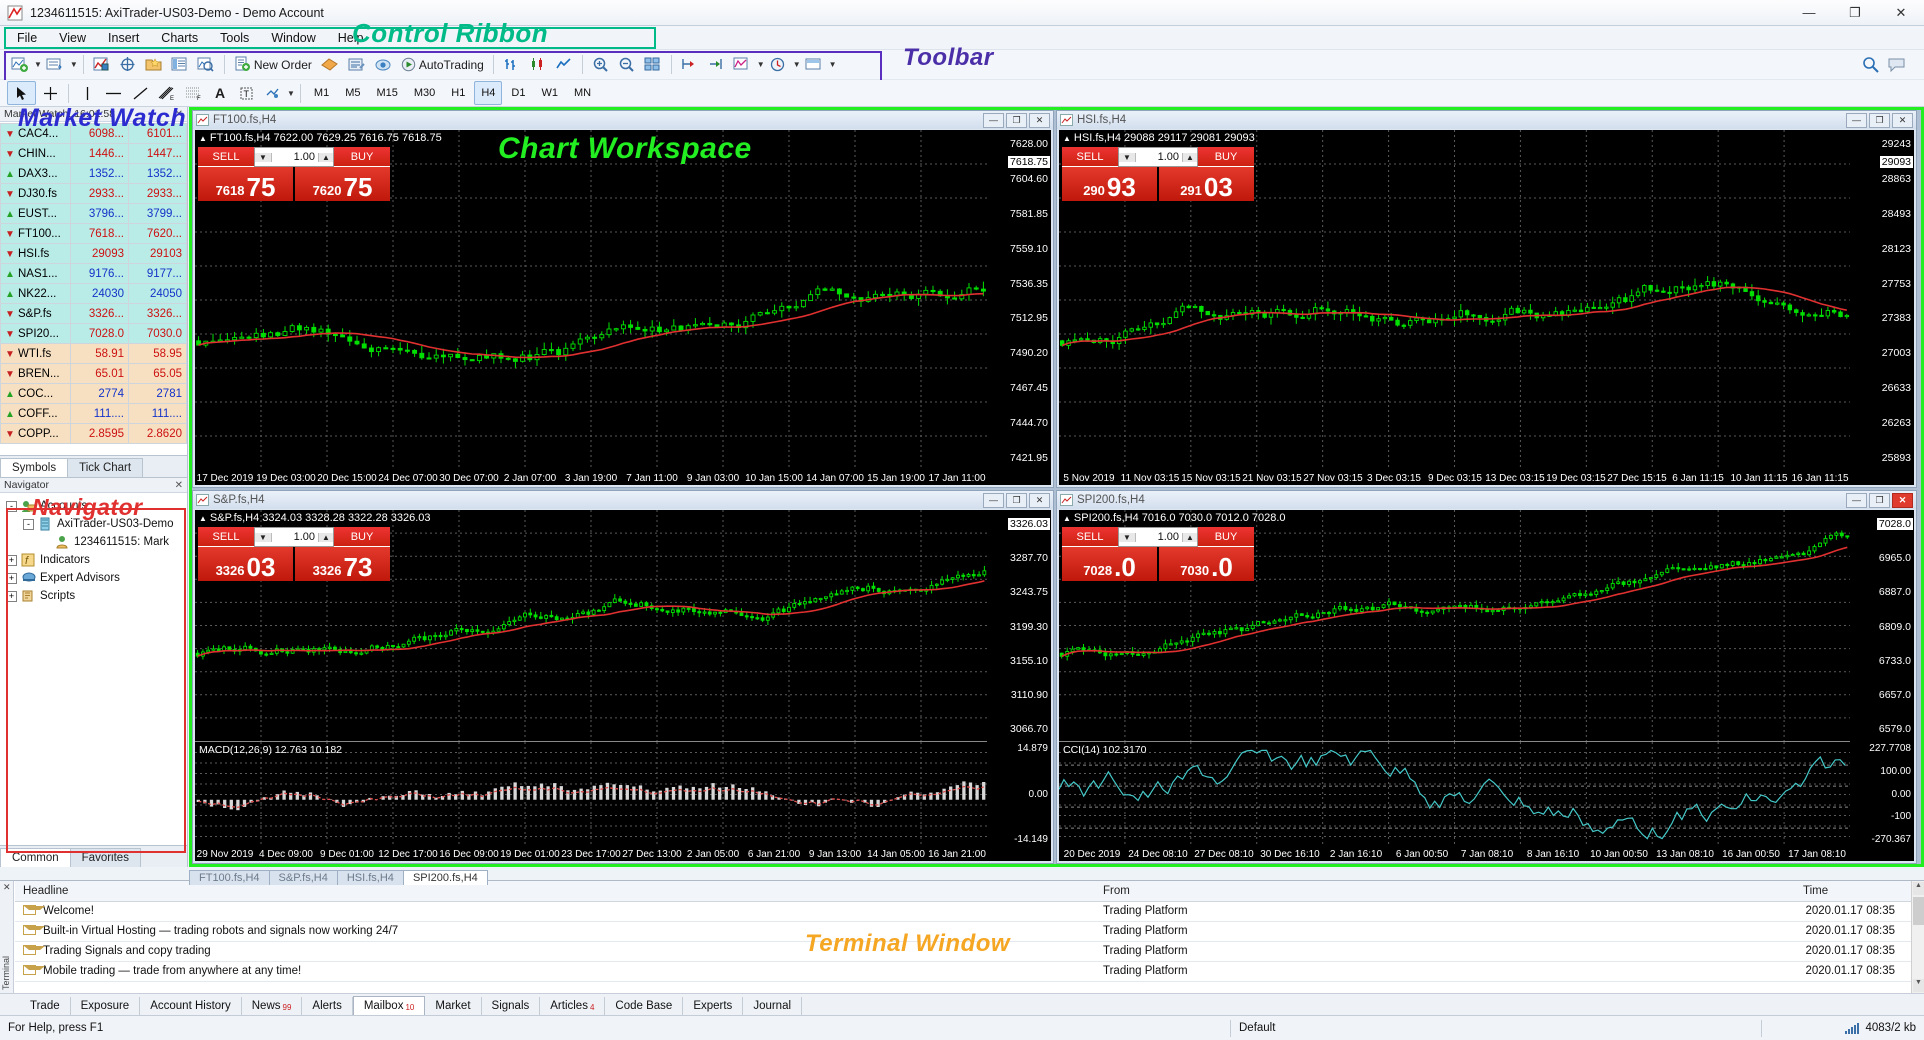 Image resolution: width=1924 pixels, height=1040 pixels. What do you see at coordinates (1809, 12) in the screenshot?
I see `minimize-button: —` at bounding box center [1809, 12].